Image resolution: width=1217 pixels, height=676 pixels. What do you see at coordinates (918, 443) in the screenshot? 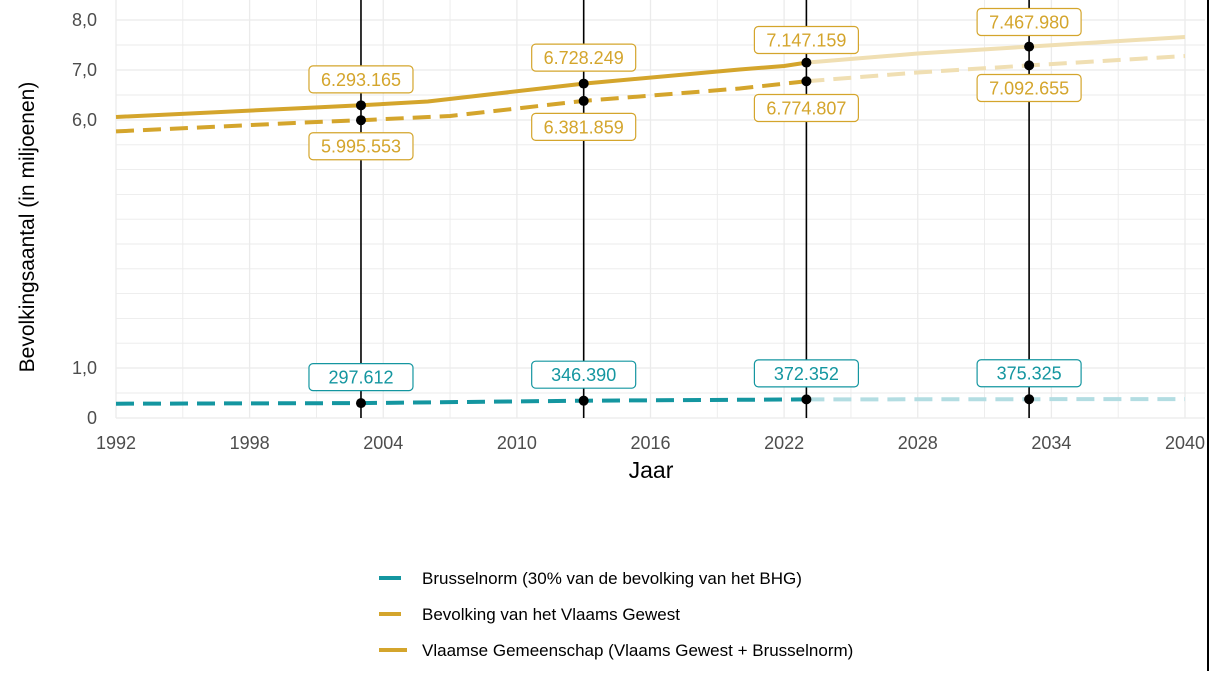
I see `x-tick-label: 2028` at bounding box center [918, 443].